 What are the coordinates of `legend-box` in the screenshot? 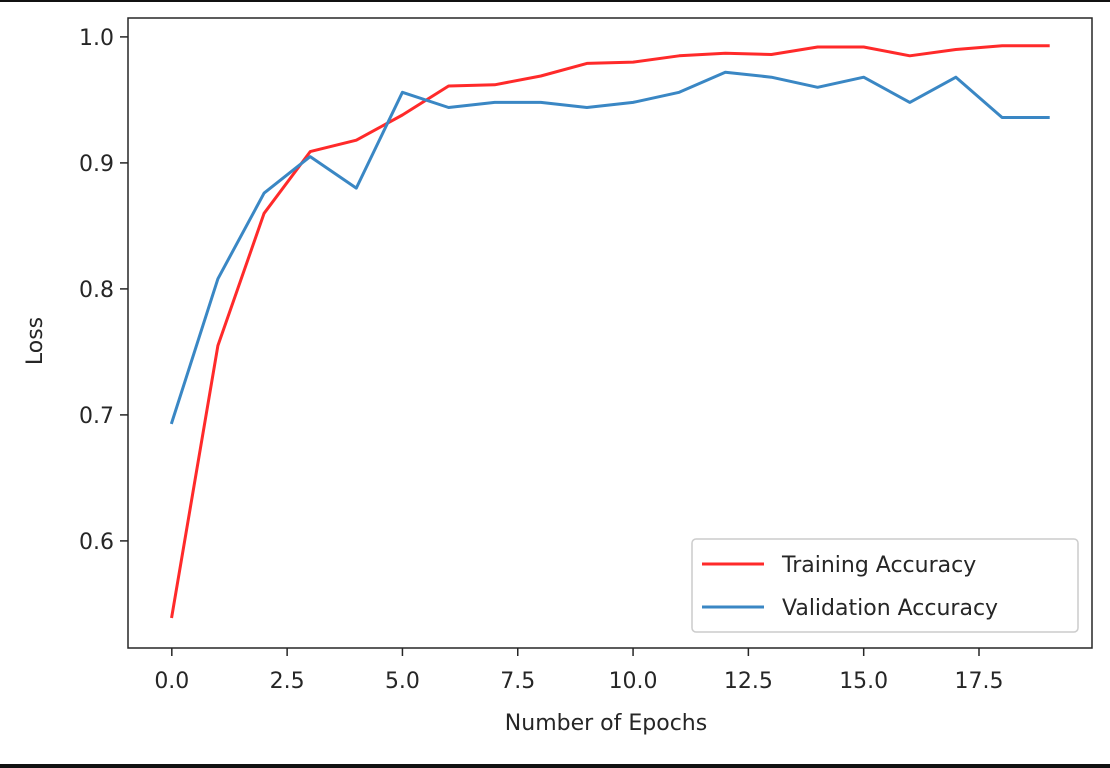 It's located at (885, 585).